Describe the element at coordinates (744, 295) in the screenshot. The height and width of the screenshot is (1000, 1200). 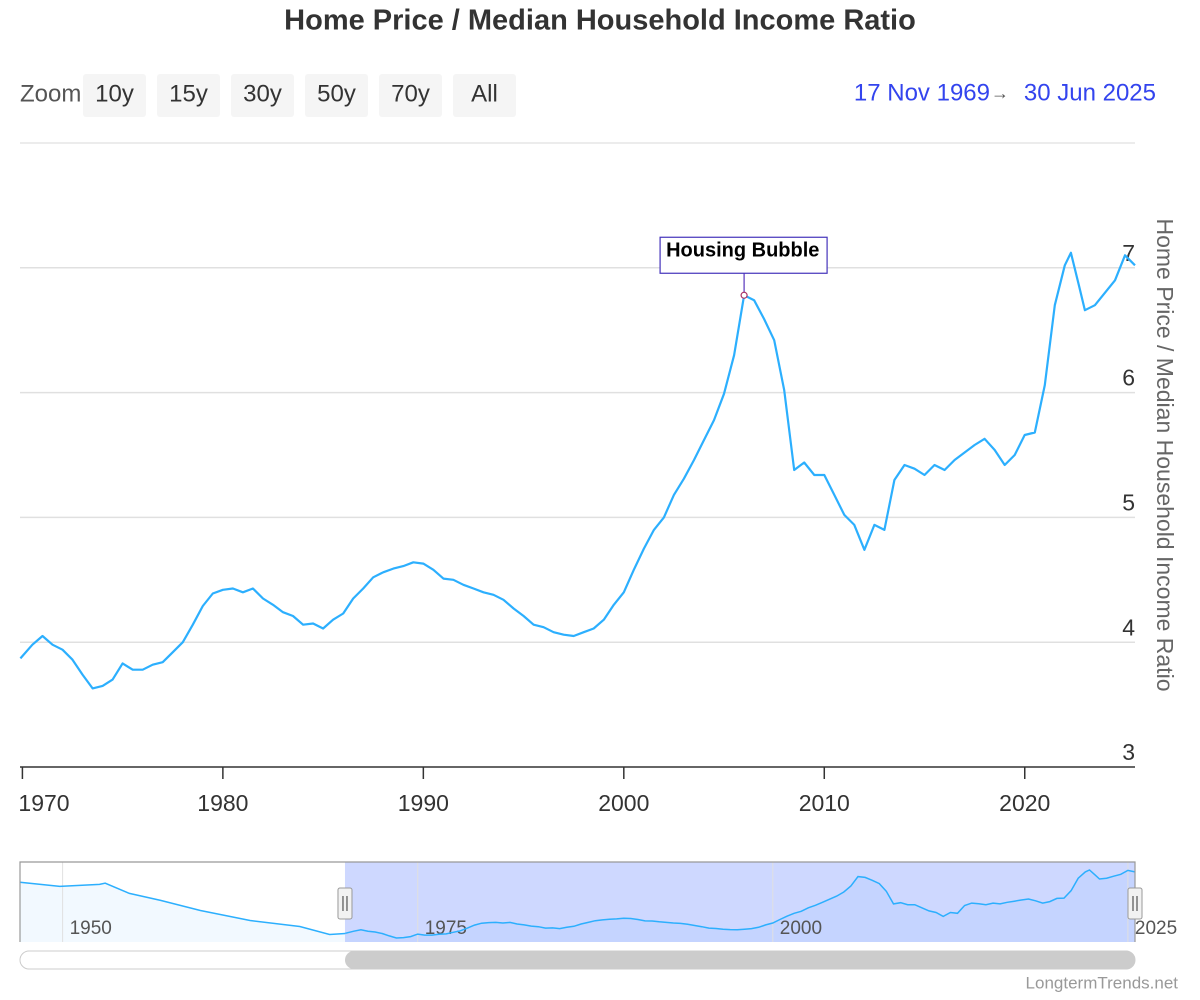
I see `annotation-point` at that location.